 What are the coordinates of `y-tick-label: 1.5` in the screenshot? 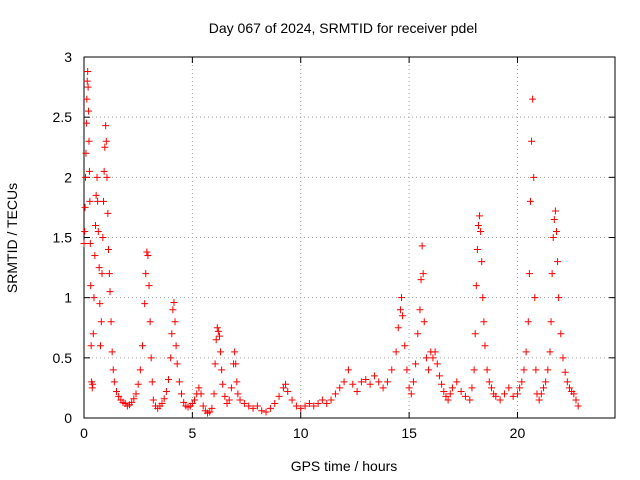 It's located at (63, 238).